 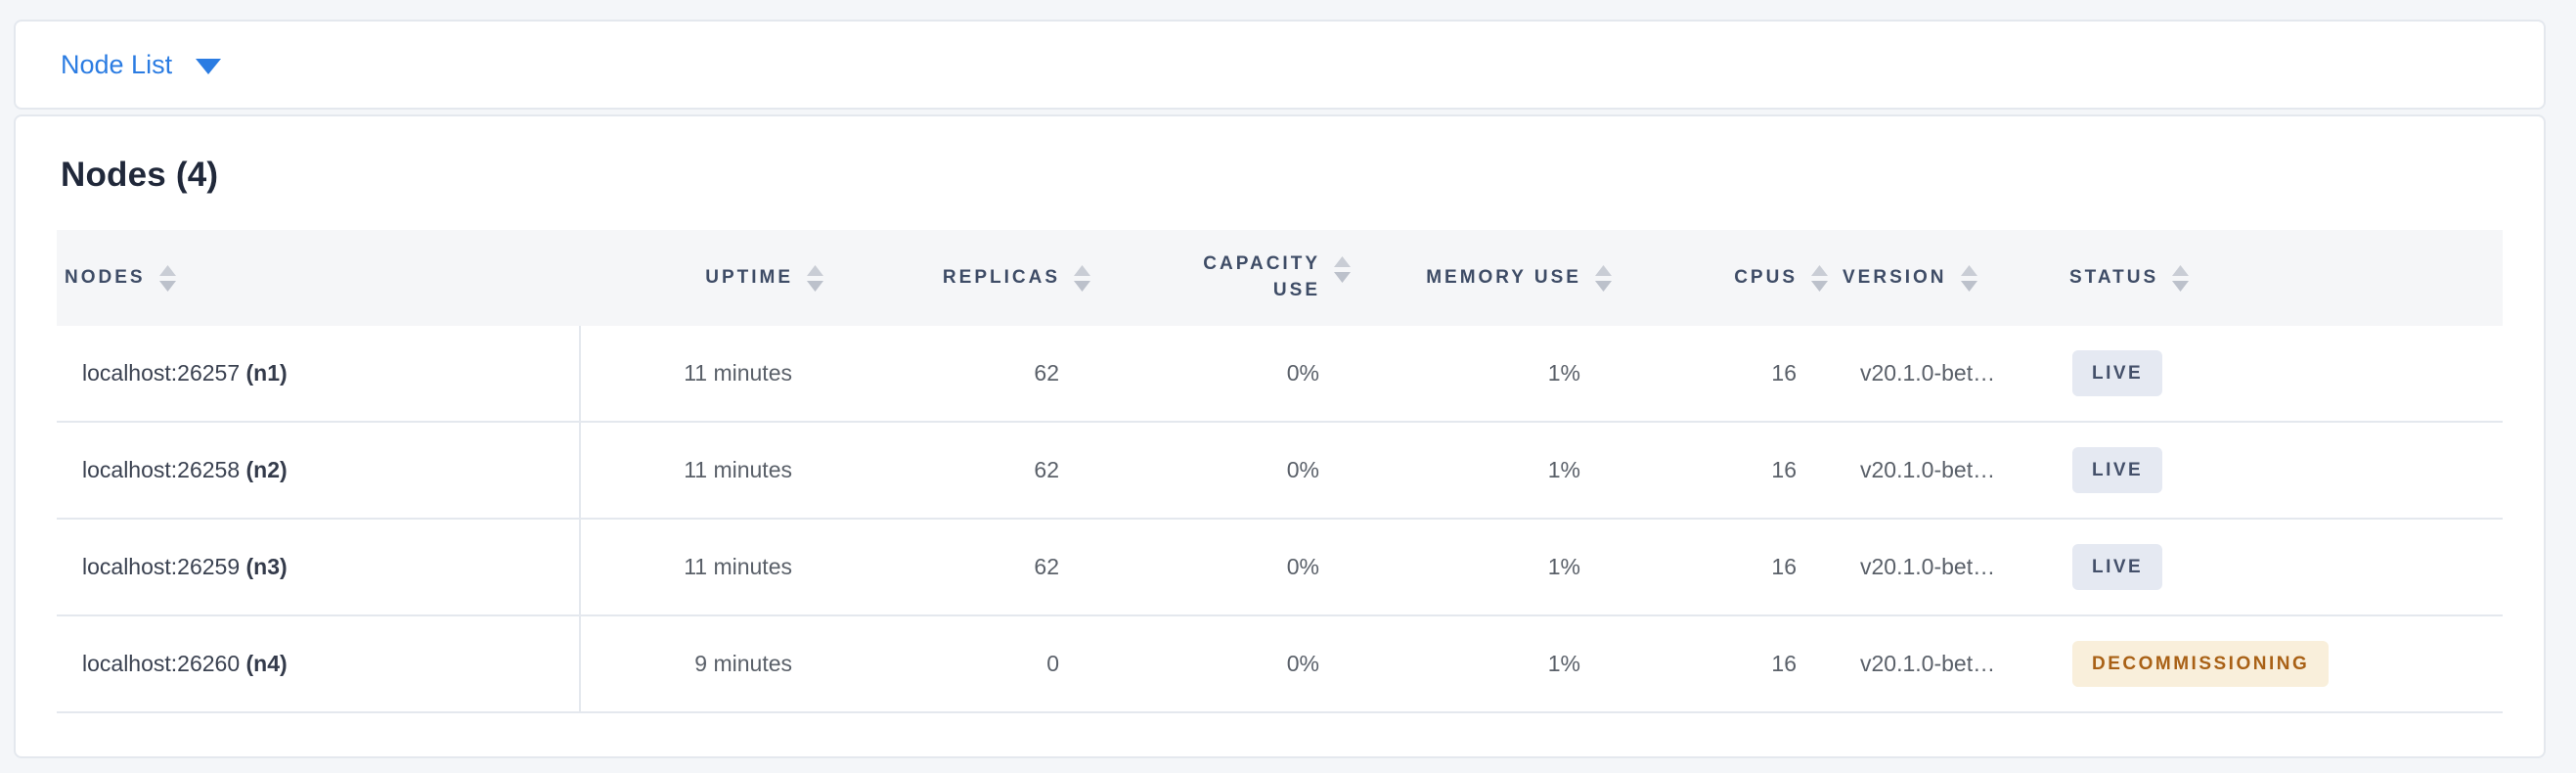 What do you see at coordinates (1948, 278) in the screenshot?
I see `column-header-version: VERSION` at bounding box center [1948, 278].